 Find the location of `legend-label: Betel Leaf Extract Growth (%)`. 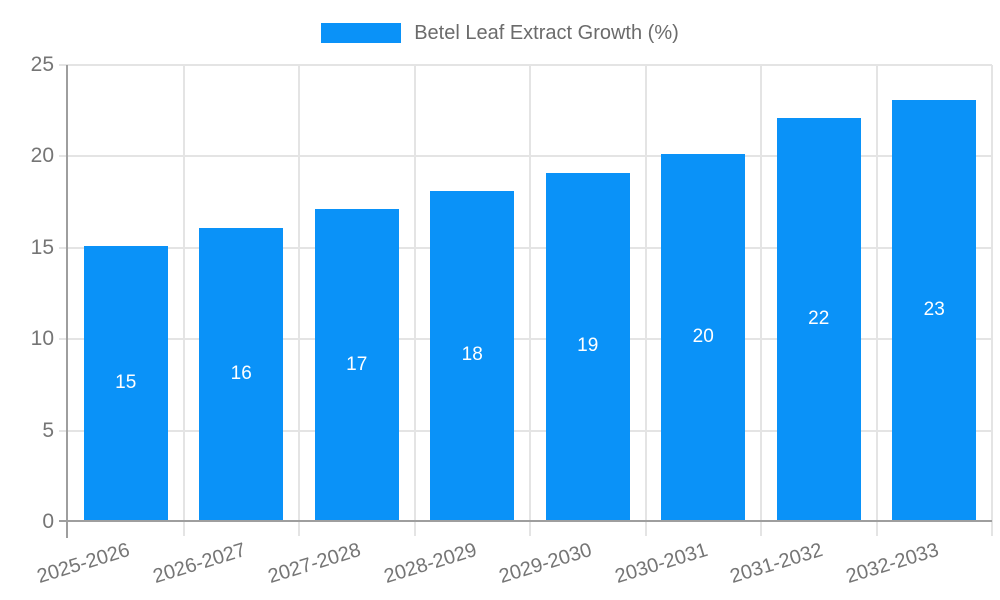

legend-label: Betel Leaf Extract Growth (%) is located at coordinates (546, 33).